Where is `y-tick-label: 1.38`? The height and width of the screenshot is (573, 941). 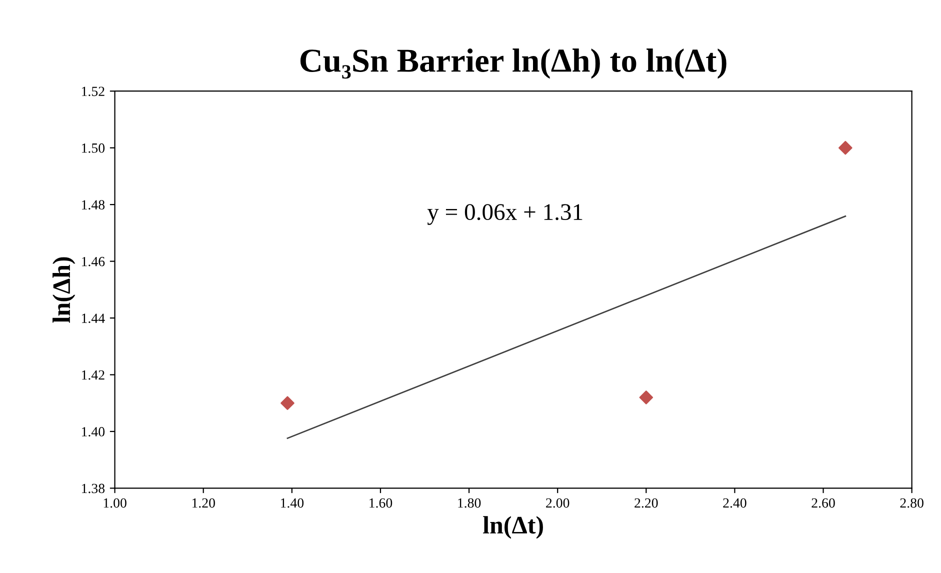 y-tick-label: 1.38 is located at coordinates (93, 489).